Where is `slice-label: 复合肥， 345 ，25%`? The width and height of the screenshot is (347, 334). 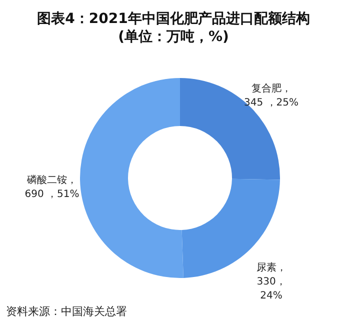 slice-label: 复合肥， 345 ，25% is located at coordinates (271, 95).